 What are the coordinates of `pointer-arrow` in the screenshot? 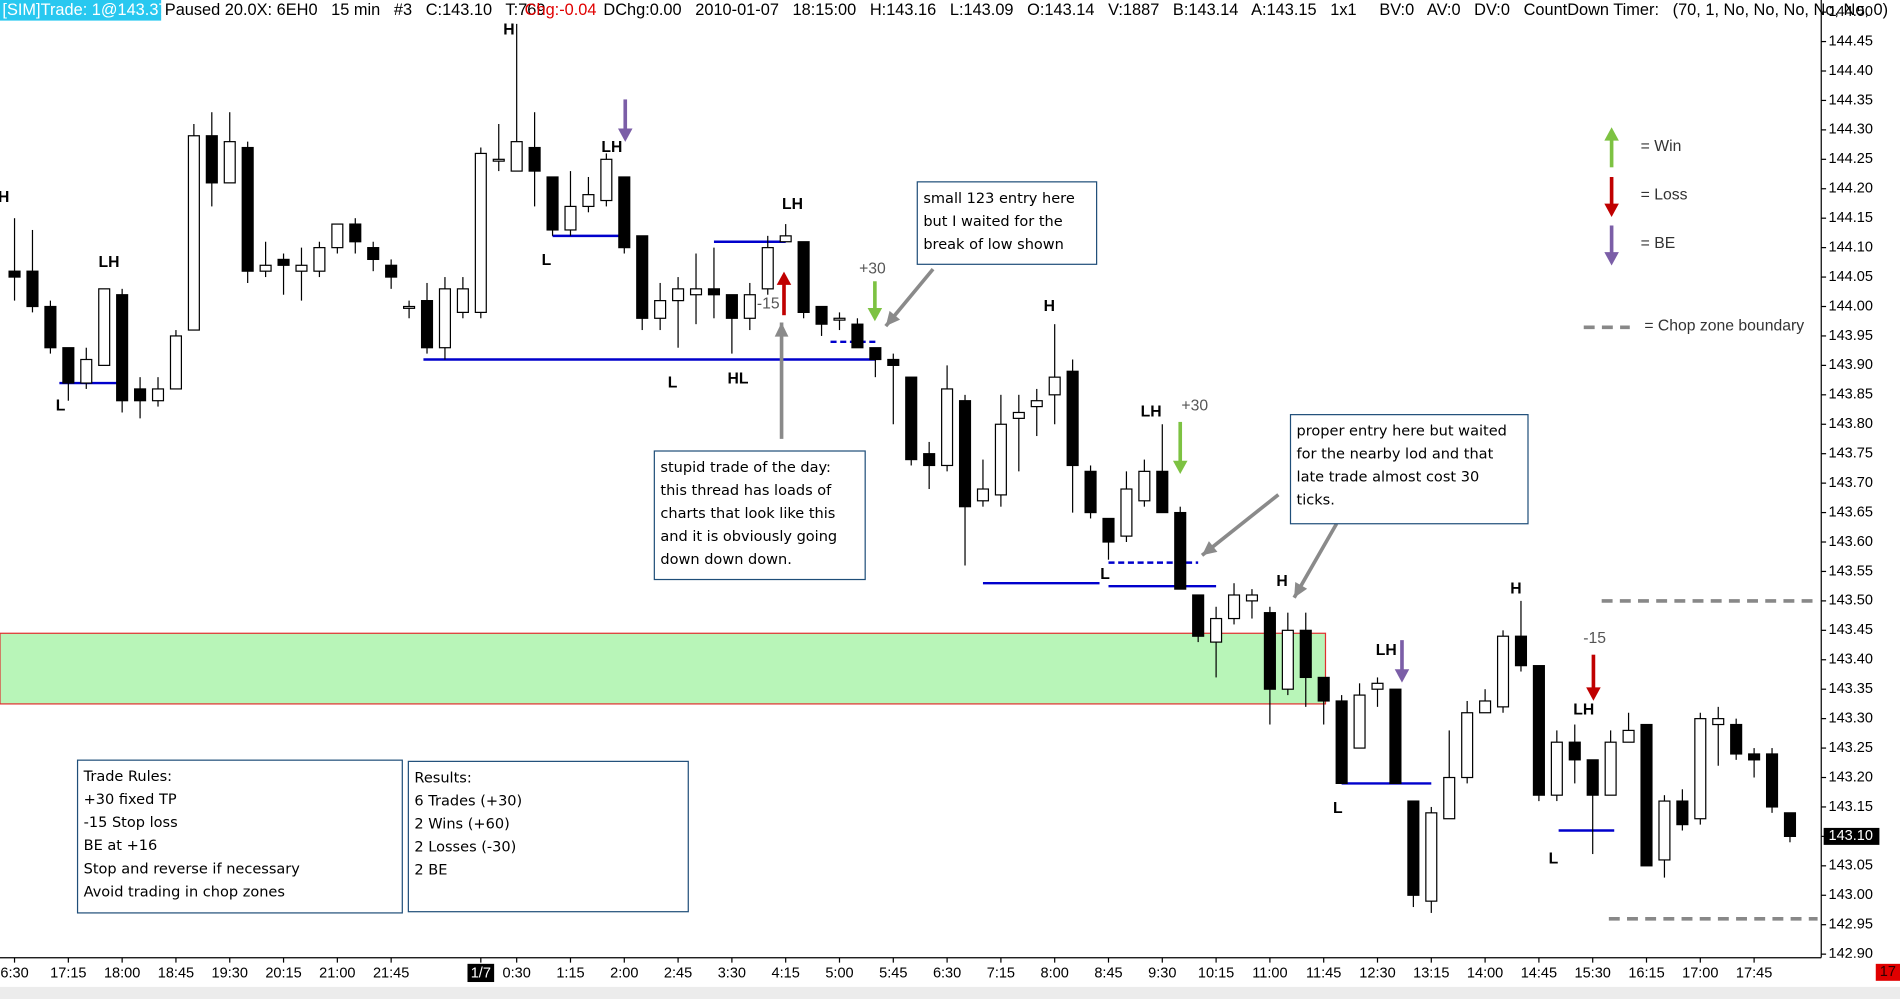 It's located at (1315, 560).